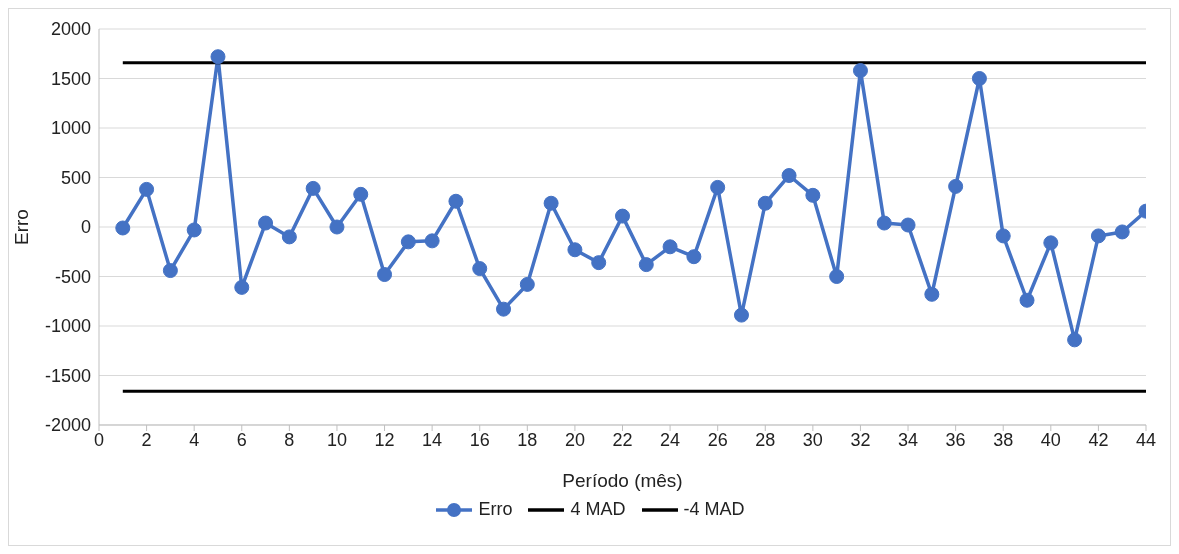  Describe the element at coordinates (812, 439) in the screenshot. I see `x-tick-label: 30` at that location.